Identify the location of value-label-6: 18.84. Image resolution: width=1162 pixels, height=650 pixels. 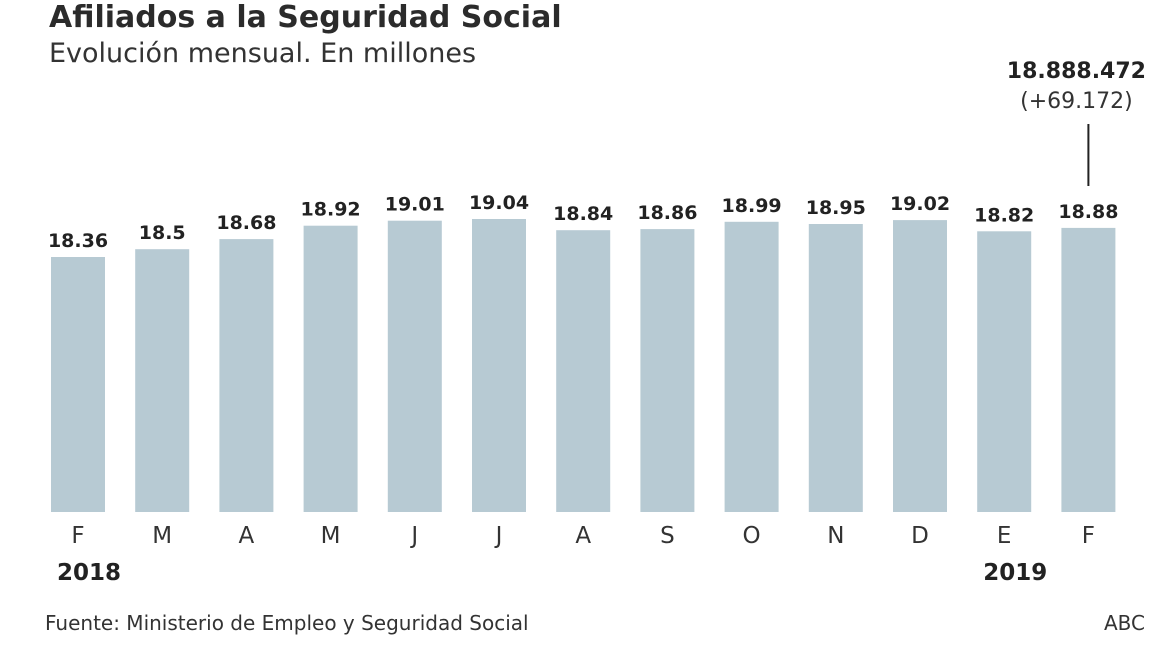
(583, 214).